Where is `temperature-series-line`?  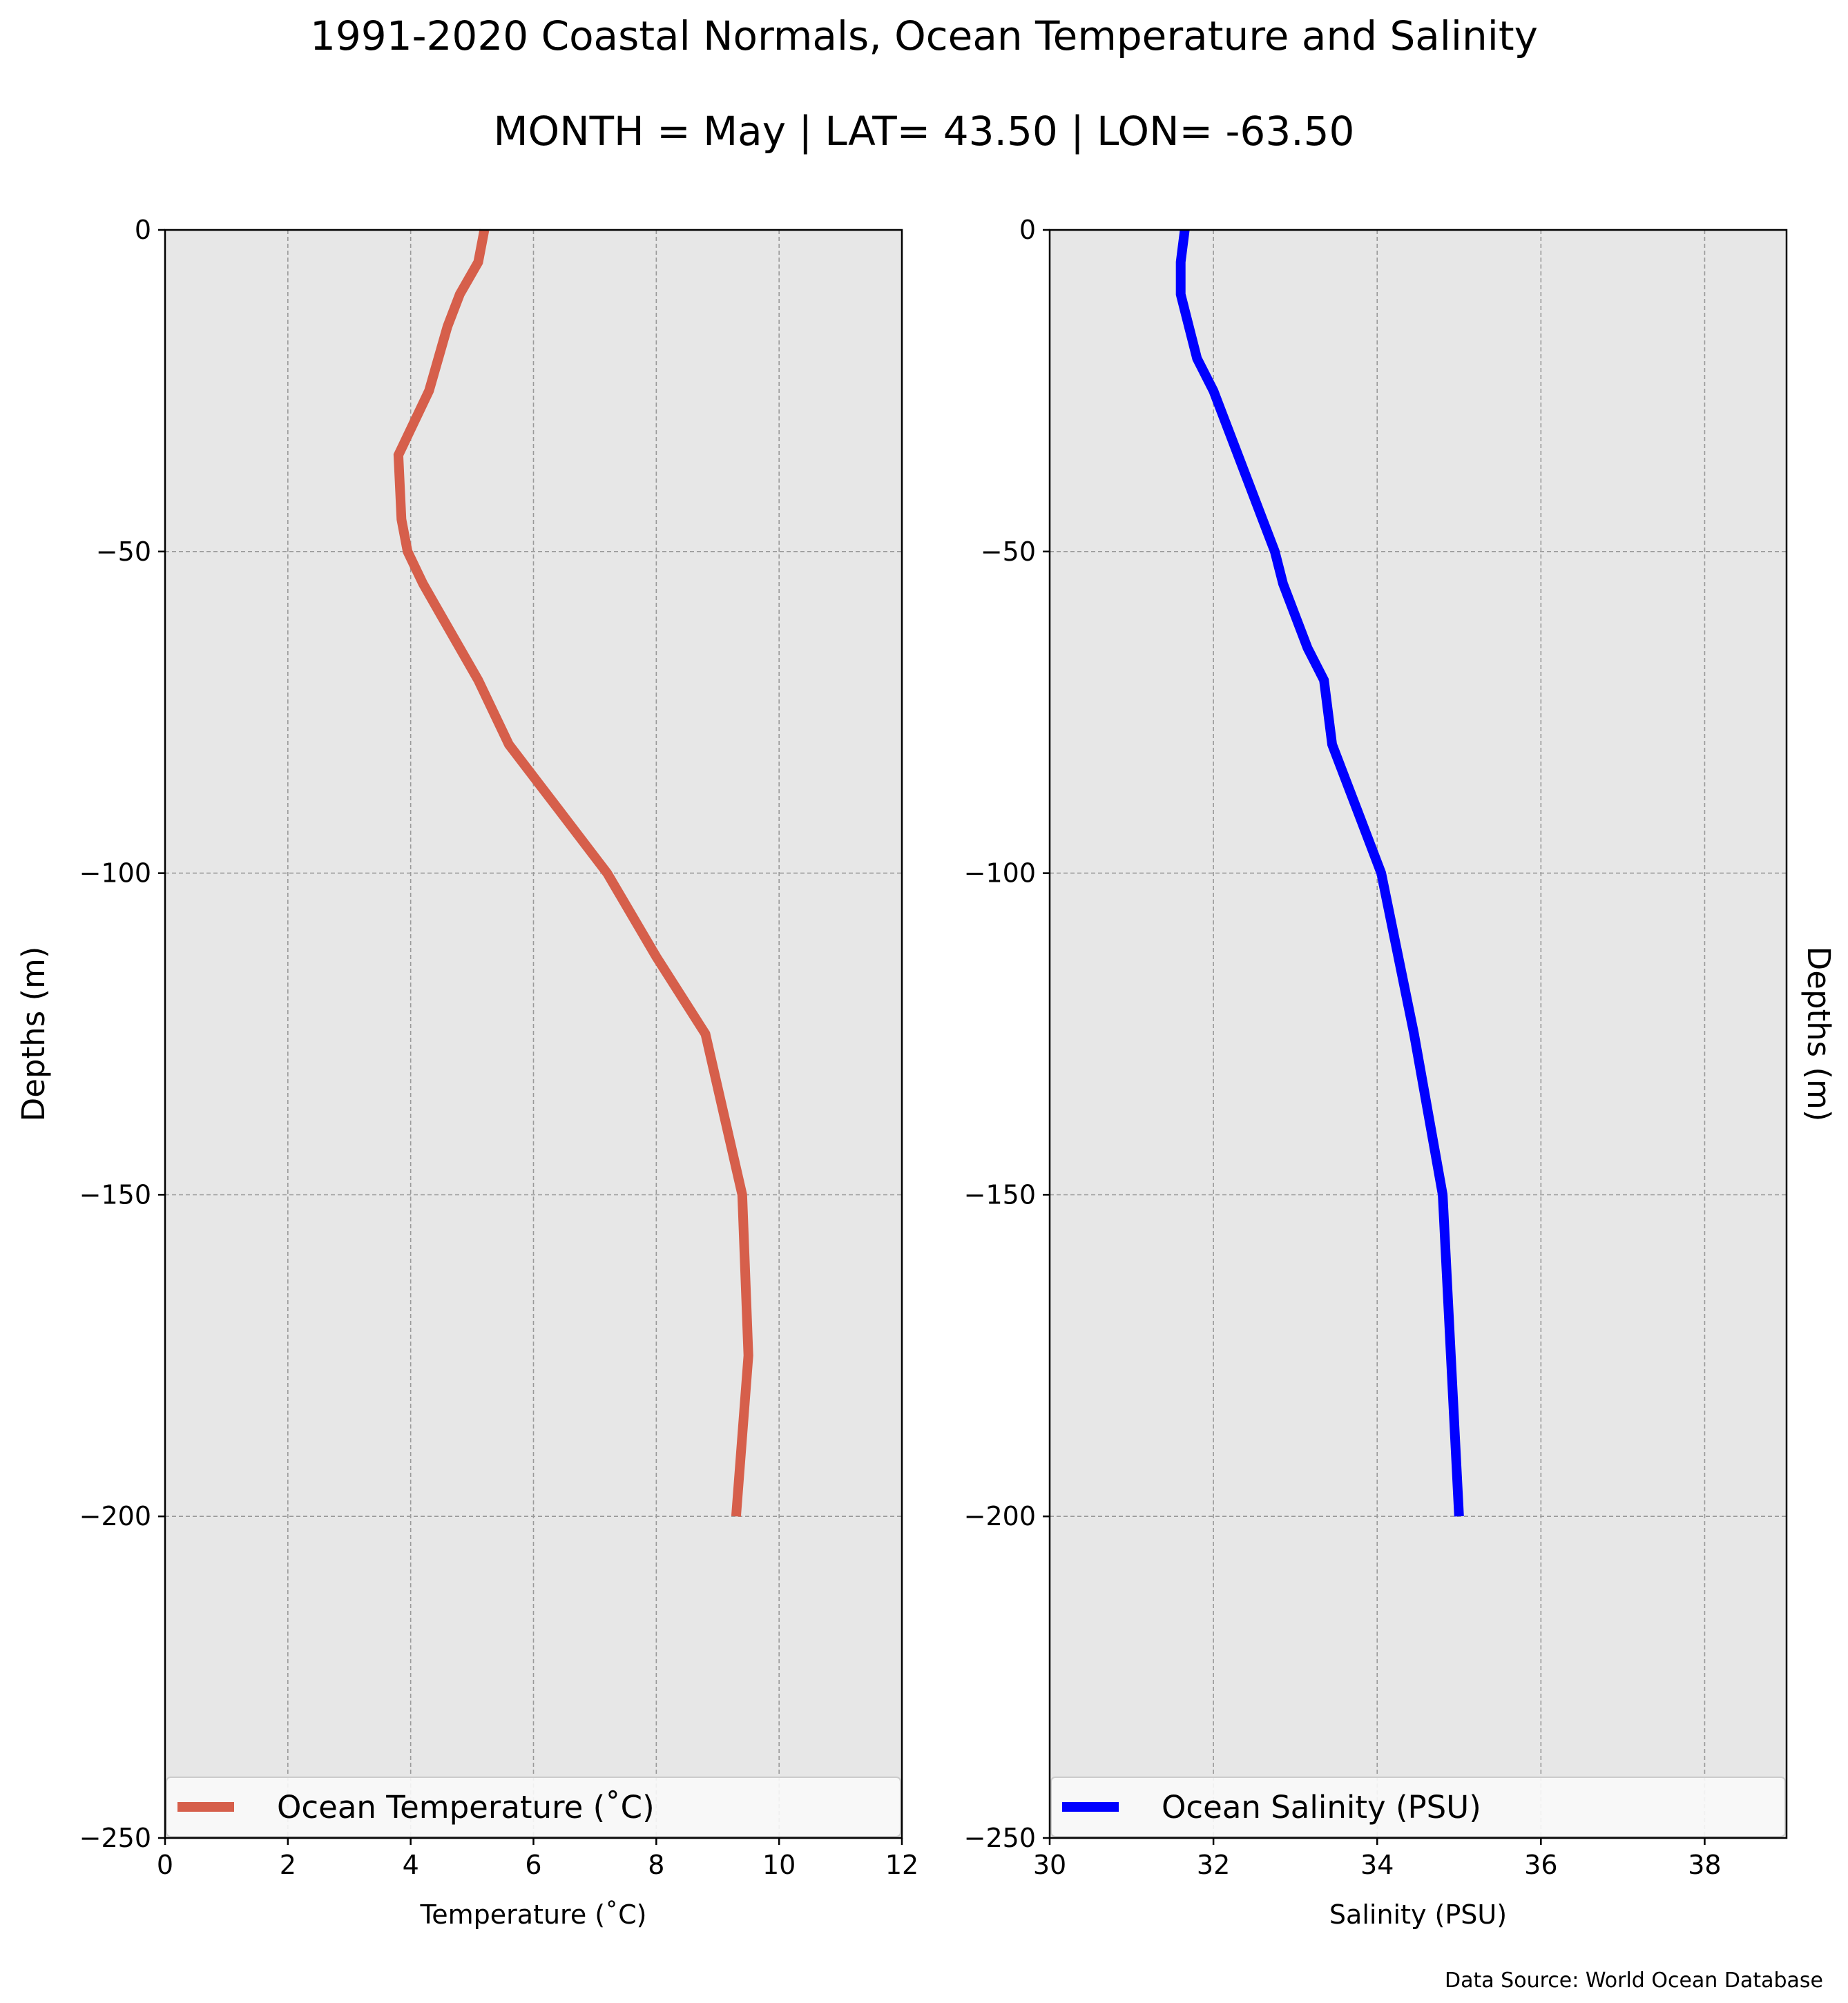 temperature-series-line is located at coordinates (573, 873).